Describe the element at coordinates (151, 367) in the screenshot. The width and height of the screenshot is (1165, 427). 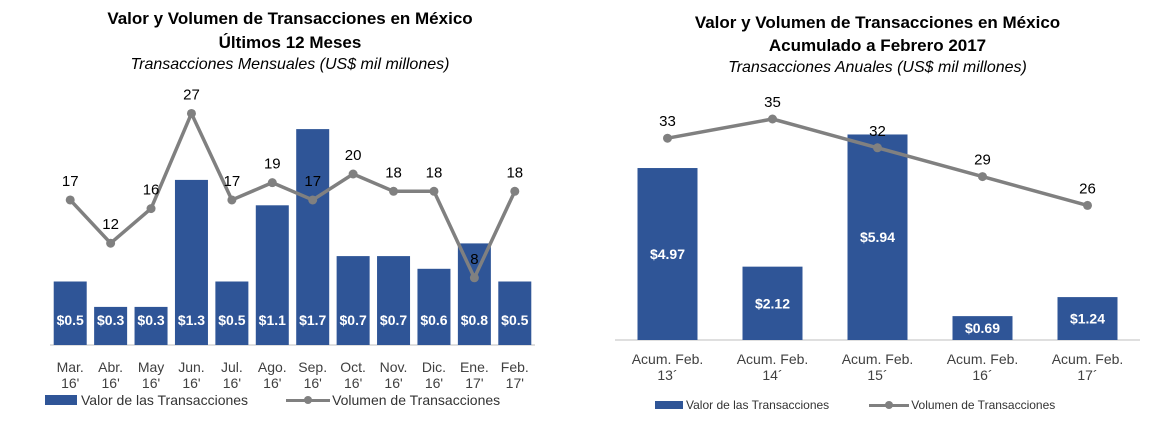
I see `x-tick-label: May` at that location.